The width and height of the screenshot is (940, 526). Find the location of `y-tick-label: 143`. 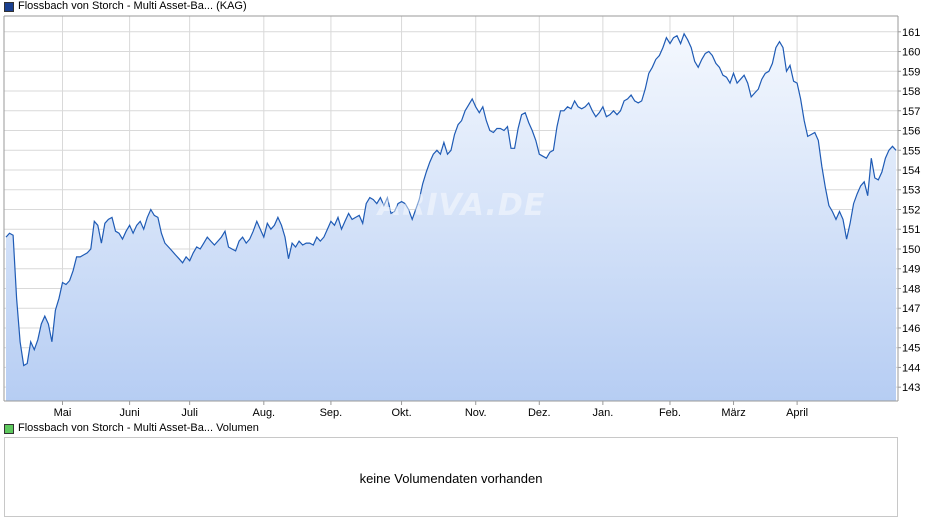

y-tick-label: 143 is located at coordinates (911, 388).